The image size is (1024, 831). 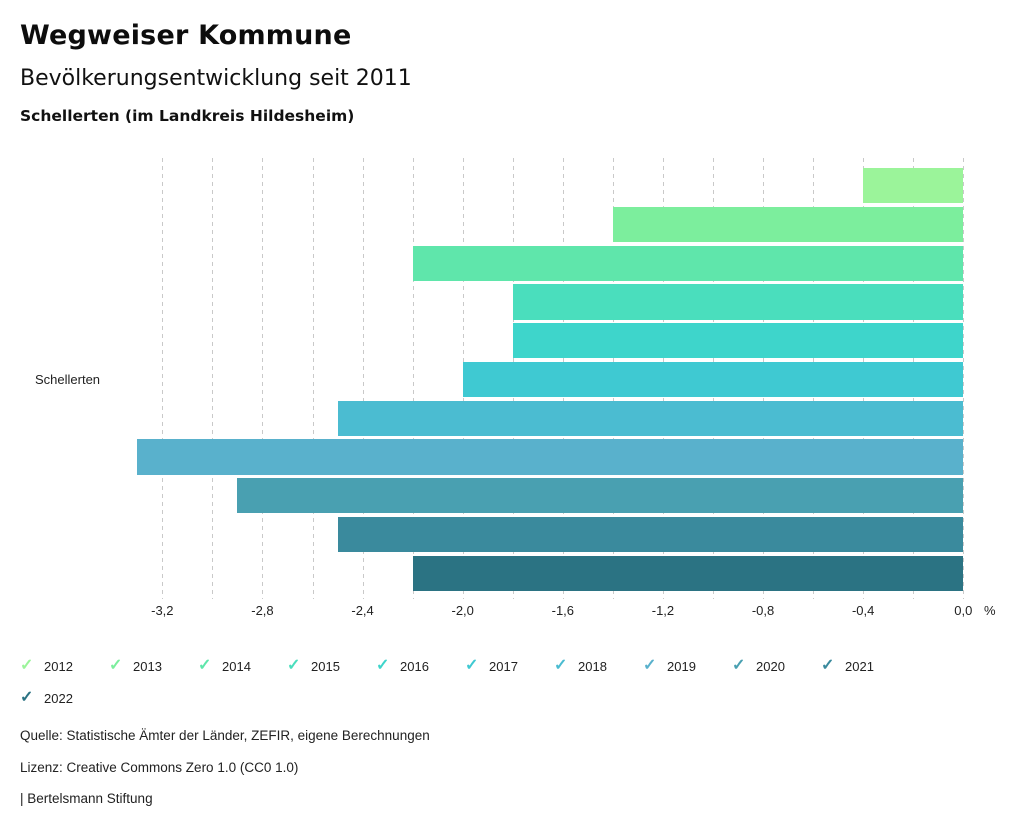 What do you see at coordinates (913, 186) in the screenshot?
I see `bar-2012` at bounding box center [913, 186].